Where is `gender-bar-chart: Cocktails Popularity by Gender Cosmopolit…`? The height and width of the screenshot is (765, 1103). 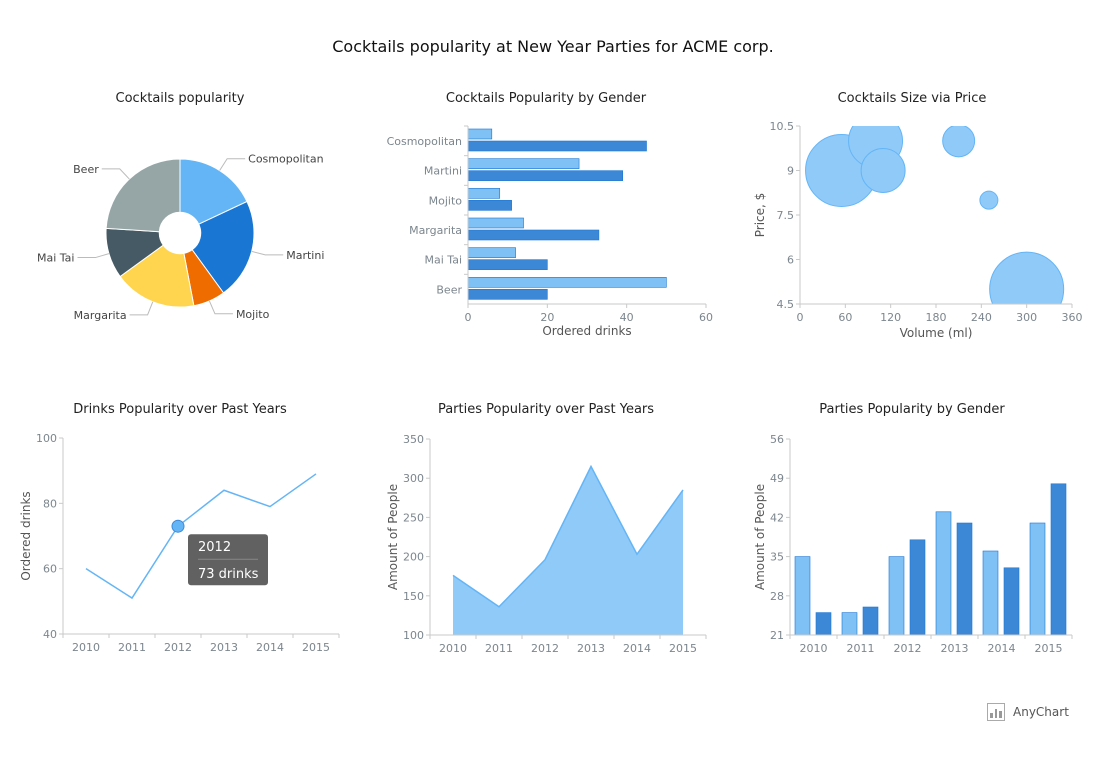 gender-bar-chart: Cocktails Popularity by Gender Cosmopolit… is located at coordinates (550, 214).